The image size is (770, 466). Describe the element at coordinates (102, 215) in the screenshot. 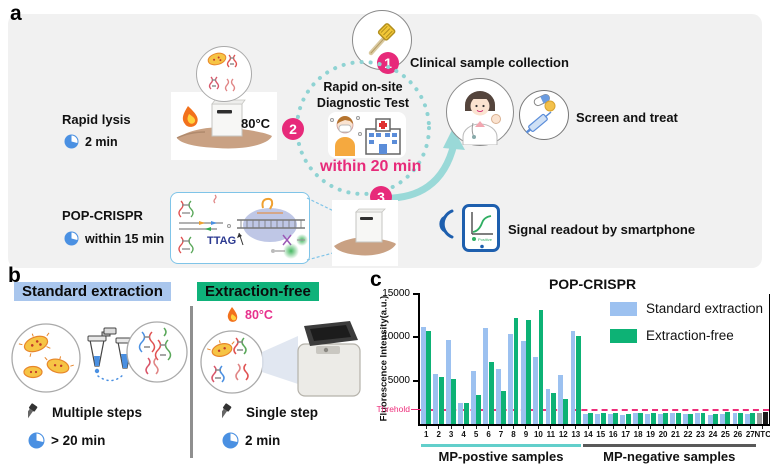

I see `pop-crispr-title: POP-CRISPR` at that location.